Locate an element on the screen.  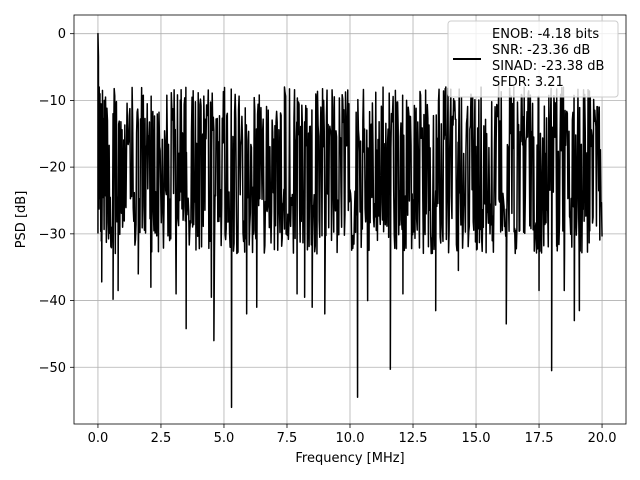
x-tick-label: 0.0 is located at coordinates (98, 438).